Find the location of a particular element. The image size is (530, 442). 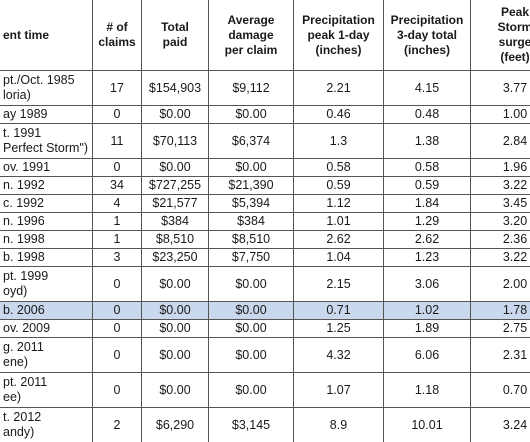

cell-line: n. 1996 is located at coordinates (24, 221).